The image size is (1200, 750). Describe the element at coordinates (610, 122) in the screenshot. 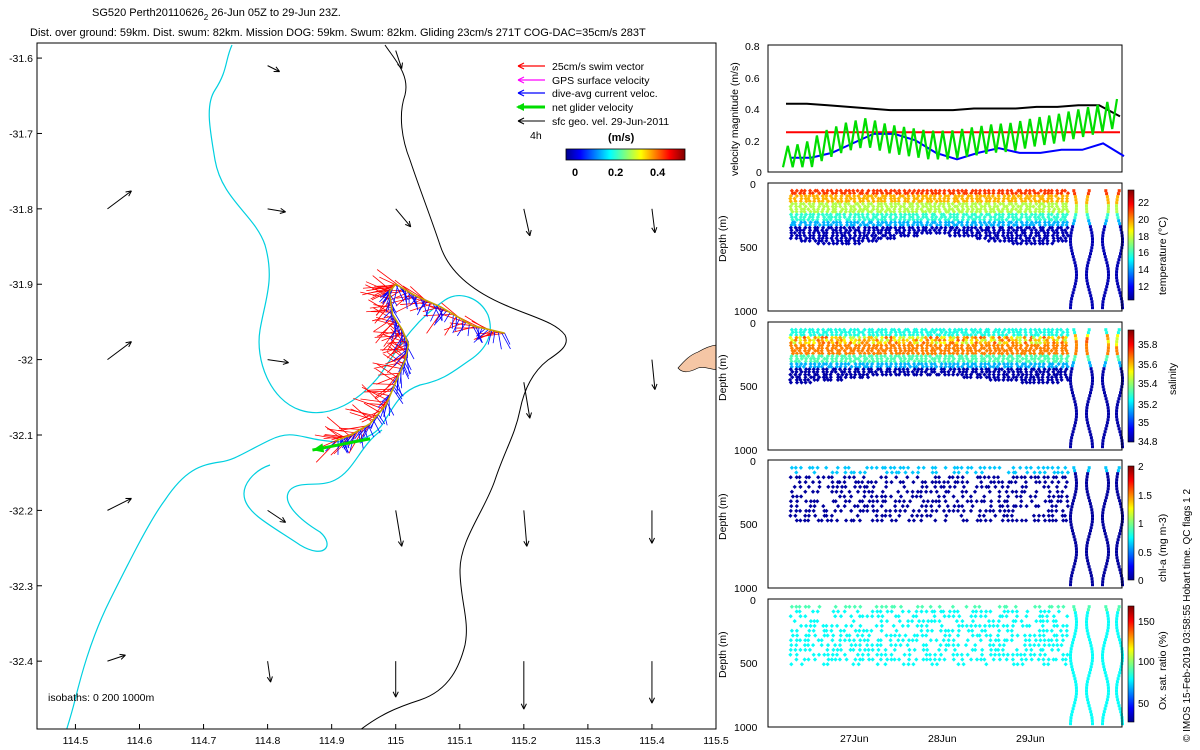

I see `svg-text: sfc geo. vel. 29-Jun-2011` at that location.